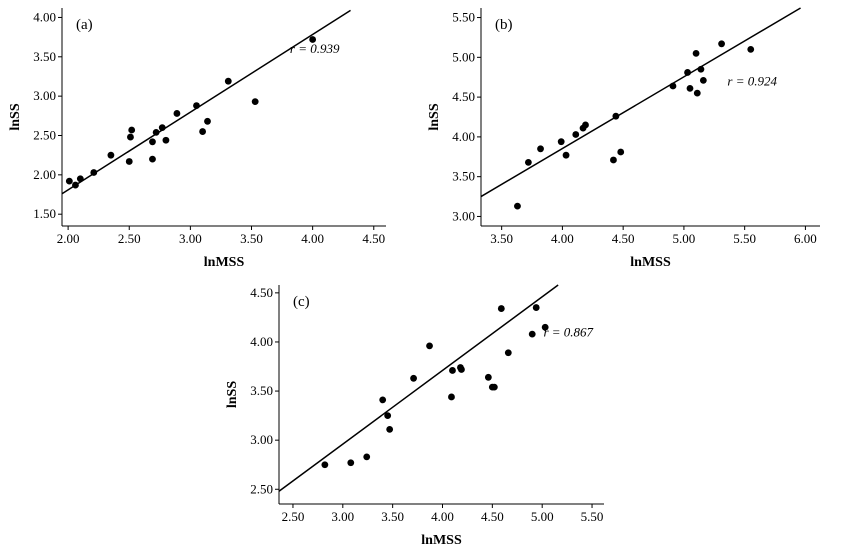 This screenshot has width=850, height=554. Describe the element at coordinates (463, 56) in the screenshot. I see `y-tick-label: 5.00` at that location.